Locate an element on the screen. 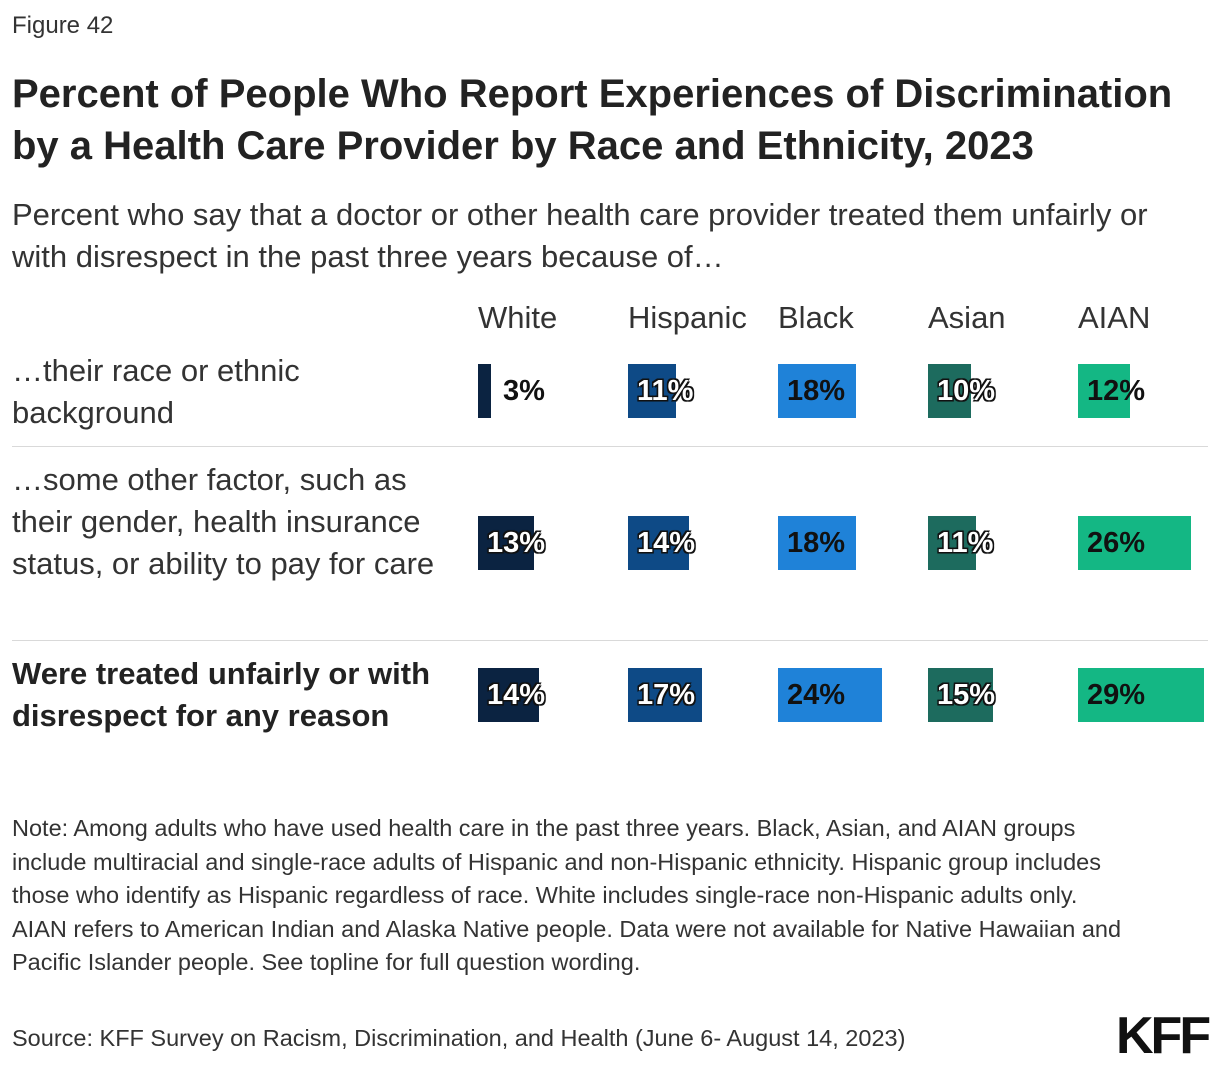 This screenshot has width=1220, height=1066. column-header-black: Black is located at coordinates (816, 317).